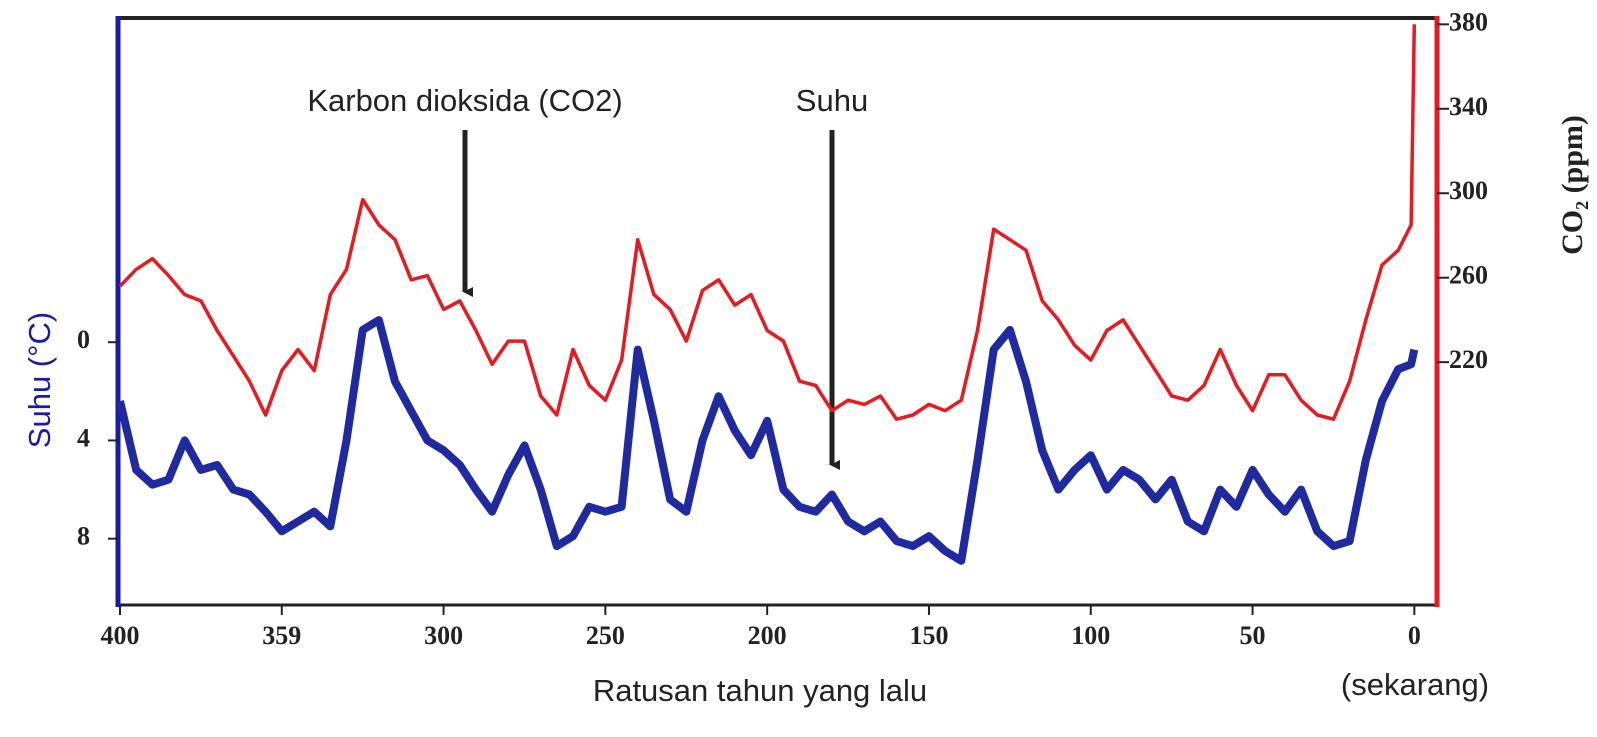 The width and height of the screenshot is (1597, 737). Describe the element at coordinates (1253, 635) in the screenshot. I see `x-tick-label: 50` at that location.